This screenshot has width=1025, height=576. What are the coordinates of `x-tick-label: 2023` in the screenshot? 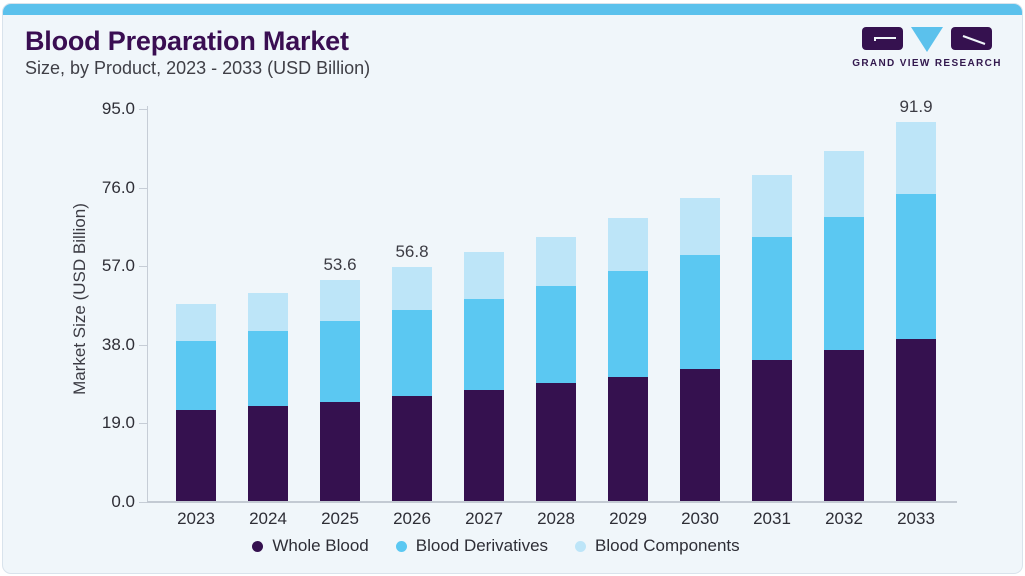 It's located at (196, 518).